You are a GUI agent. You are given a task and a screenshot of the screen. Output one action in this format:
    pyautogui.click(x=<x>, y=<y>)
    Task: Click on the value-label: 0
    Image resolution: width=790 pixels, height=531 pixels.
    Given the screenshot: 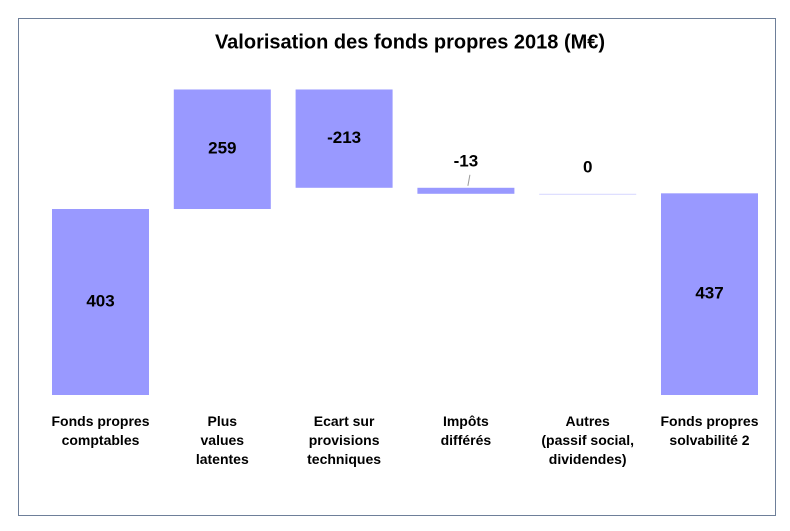 What is the action you would take?
    pyautogui.click(x=587, y=166)
    